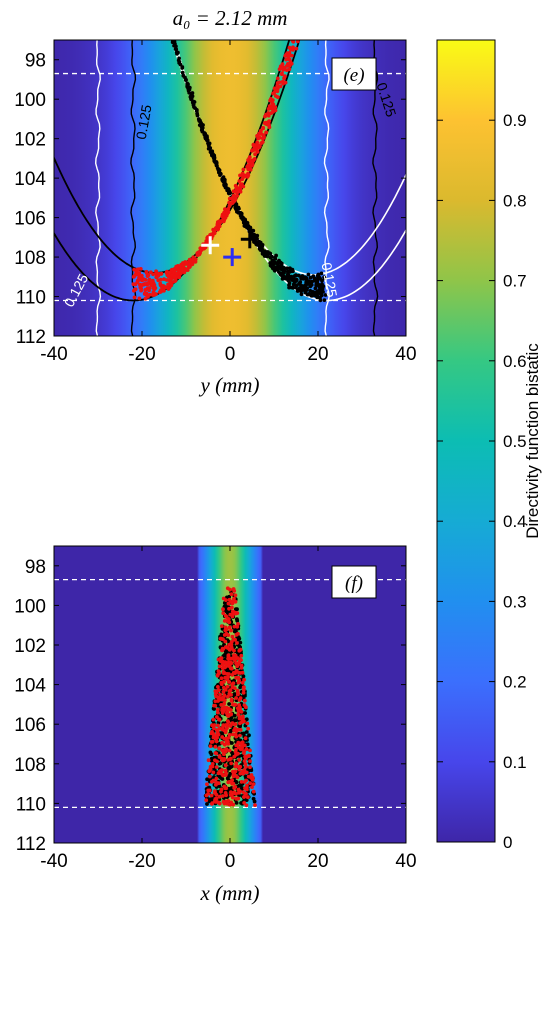  What do you see at coordinates (53, 861) in the screenshot?
I see `x-tick-label: -40` at bounding box center [53, 861].